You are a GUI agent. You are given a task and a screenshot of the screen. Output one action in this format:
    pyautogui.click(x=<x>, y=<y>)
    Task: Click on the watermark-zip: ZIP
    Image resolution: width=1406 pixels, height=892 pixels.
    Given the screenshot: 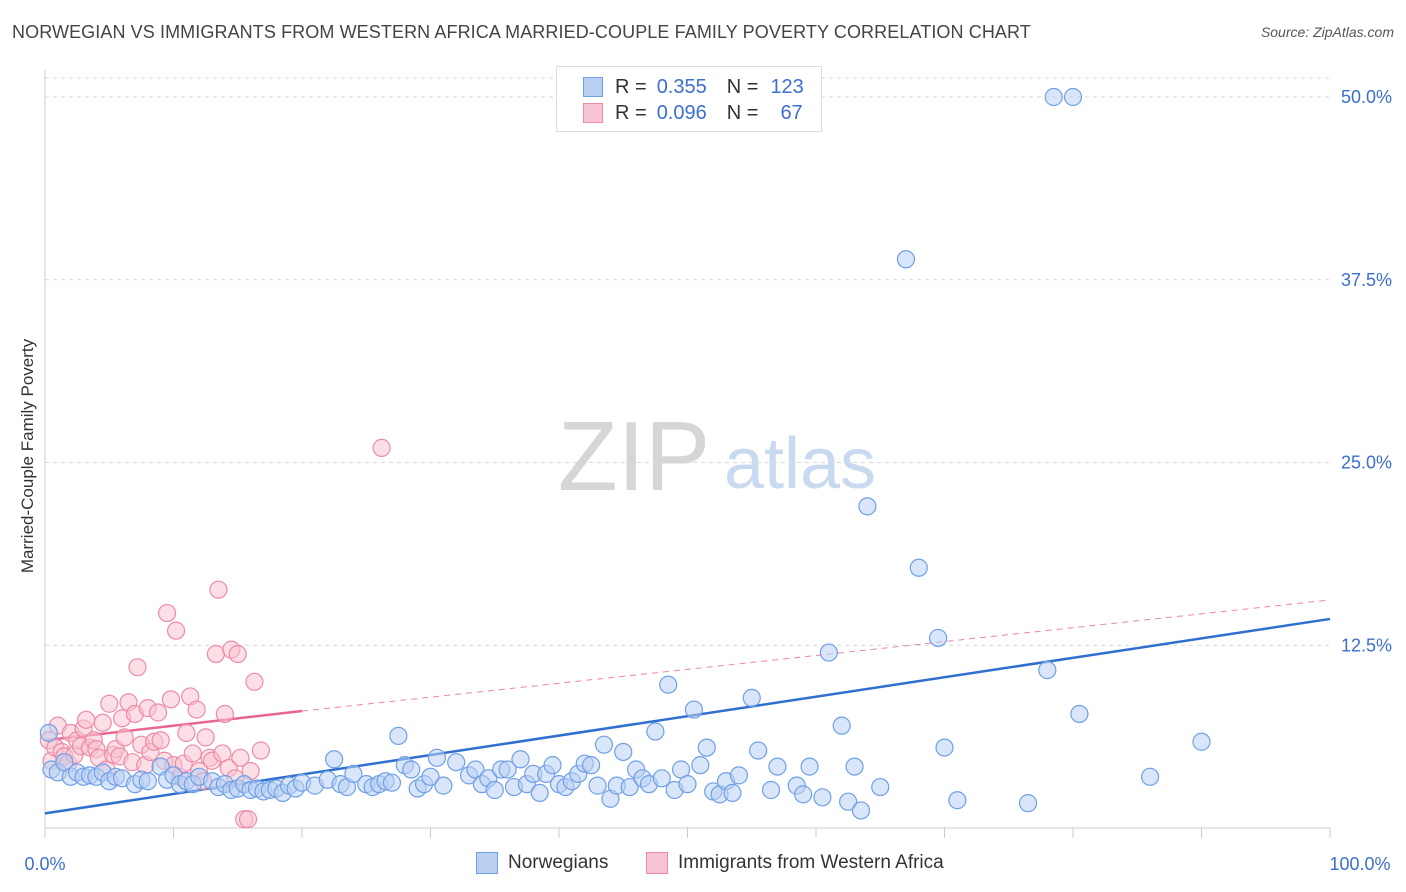 What is the action you would take?
    pyautogui.click(x=634, y=456)
    